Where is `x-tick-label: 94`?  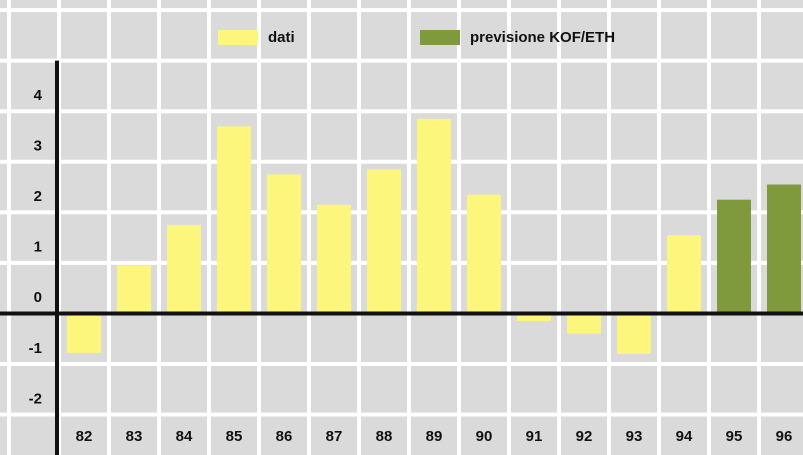 x-tick-label: 94 is located at coordinates (684, 436).